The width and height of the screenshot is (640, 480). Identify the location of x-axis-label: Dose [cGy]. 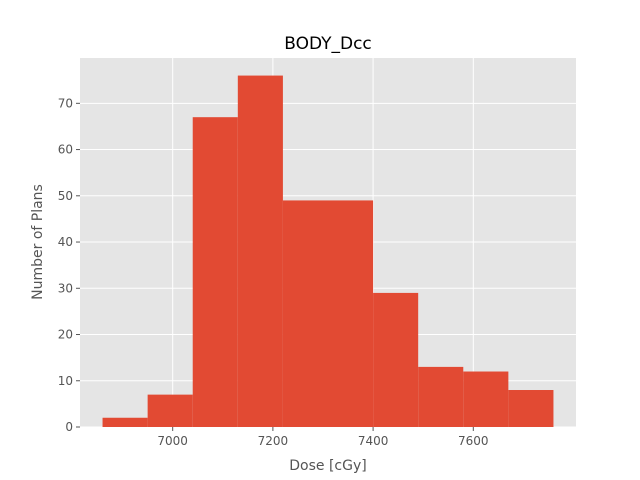
(327, 466).